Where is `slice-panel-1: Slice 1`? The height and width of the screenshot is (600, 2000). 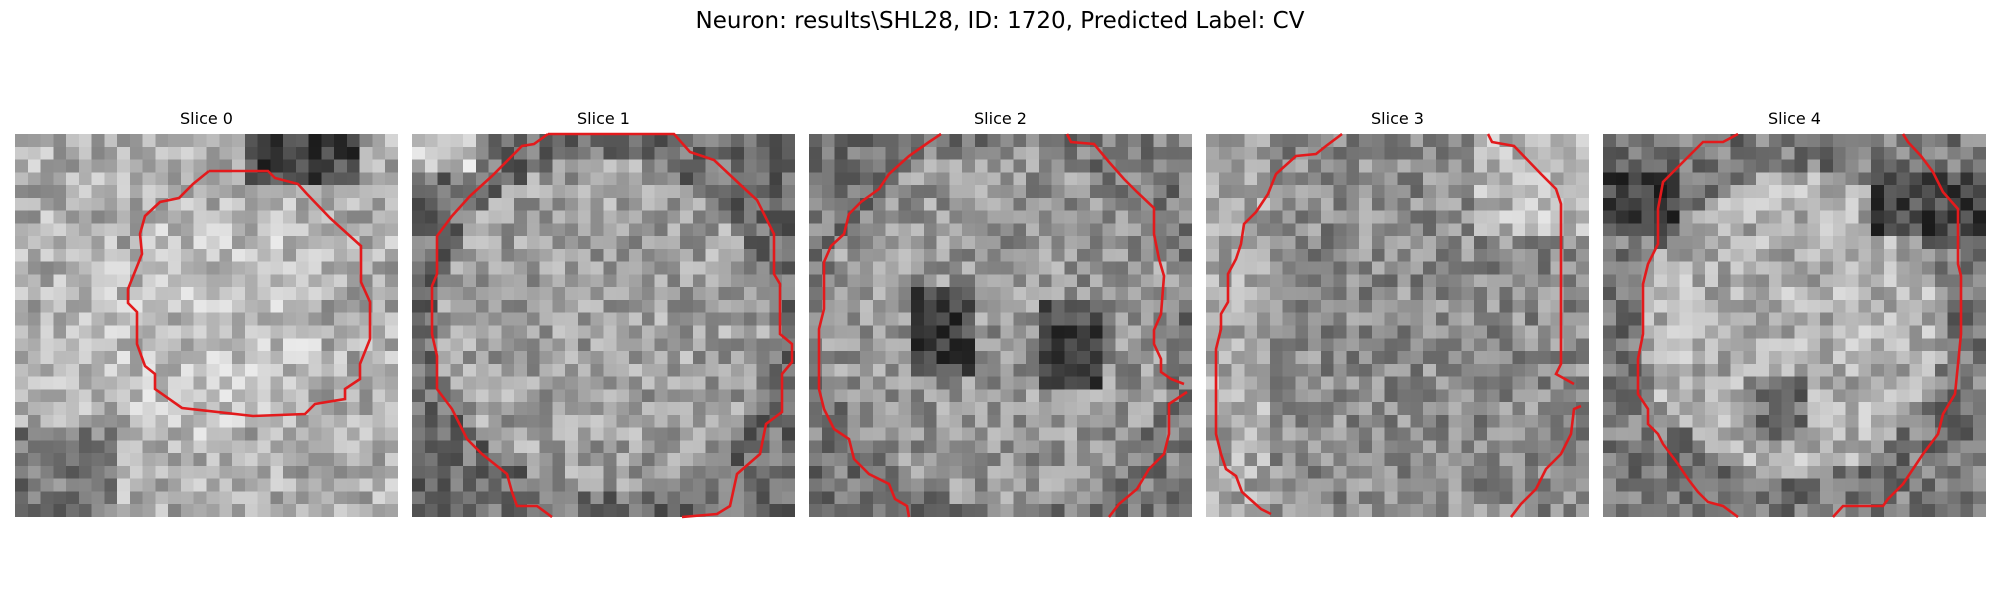 slice-panel-1: Slice 1 is located at coordinates (603, 313).